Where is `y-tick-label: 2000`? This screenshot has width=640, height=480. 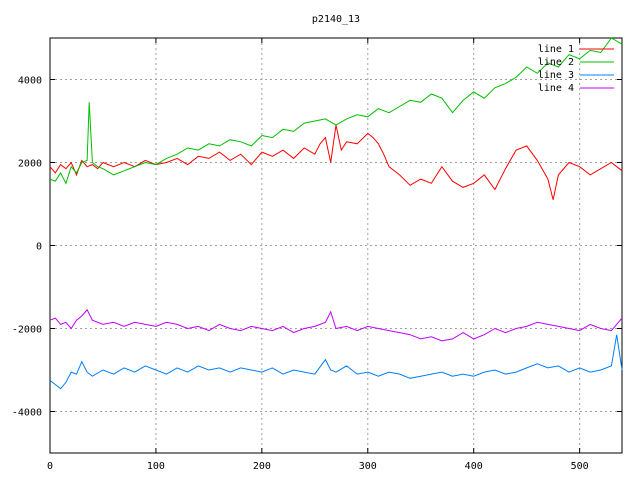
y-tick-label: 2000 is located at coordinates (30, 164).